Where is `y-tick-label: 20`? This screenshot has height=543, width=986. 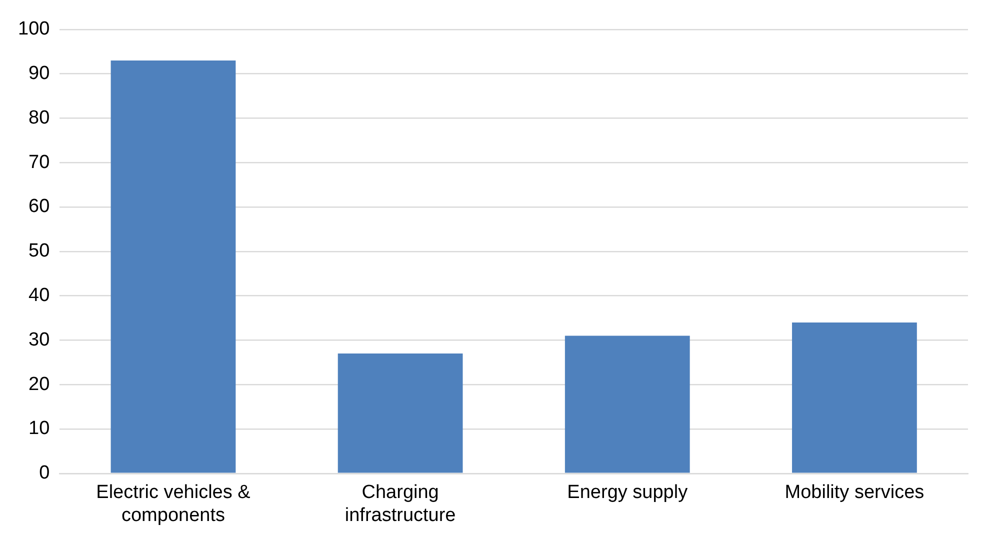 y-tick-label: 20 is located at coordinates (39, 384).